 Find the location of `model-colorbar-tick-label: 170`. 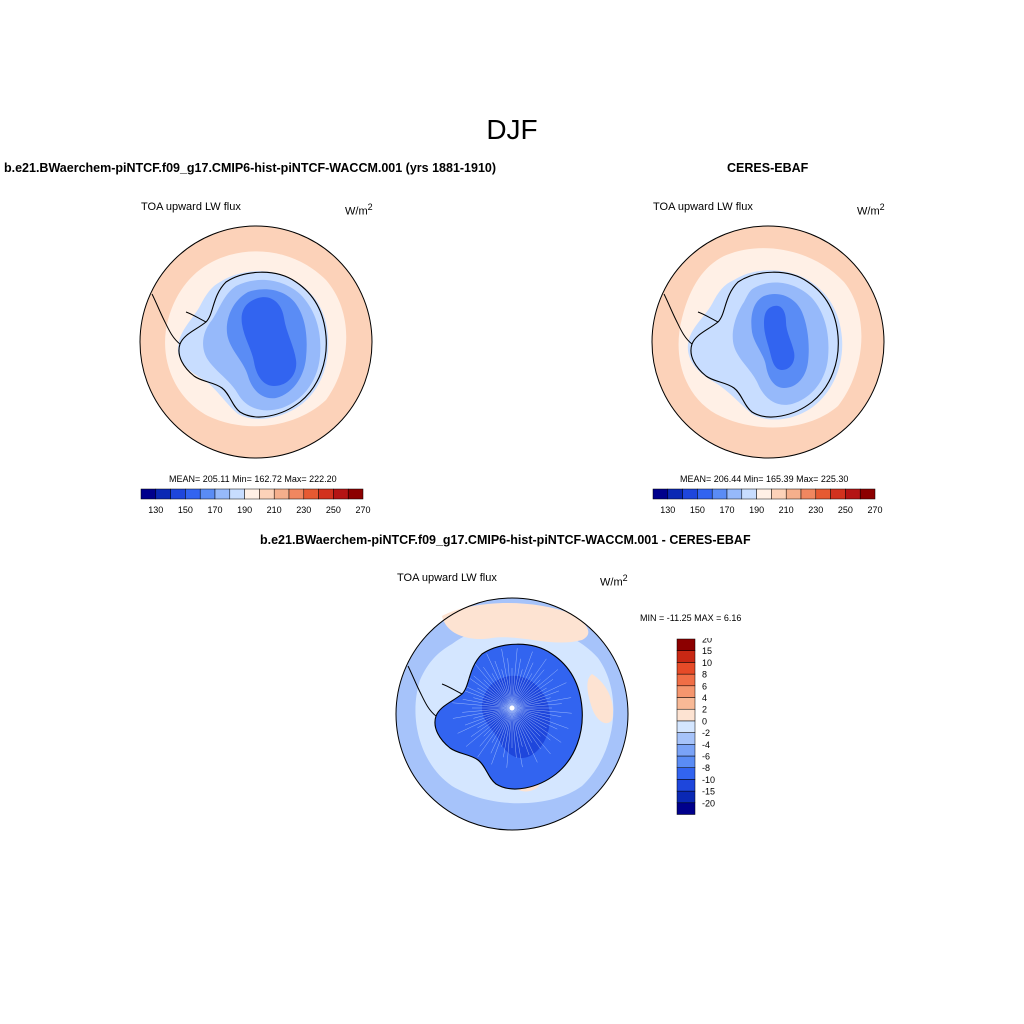

model-colorbar-tick-label: 170 is located at coordinates (214, 510).